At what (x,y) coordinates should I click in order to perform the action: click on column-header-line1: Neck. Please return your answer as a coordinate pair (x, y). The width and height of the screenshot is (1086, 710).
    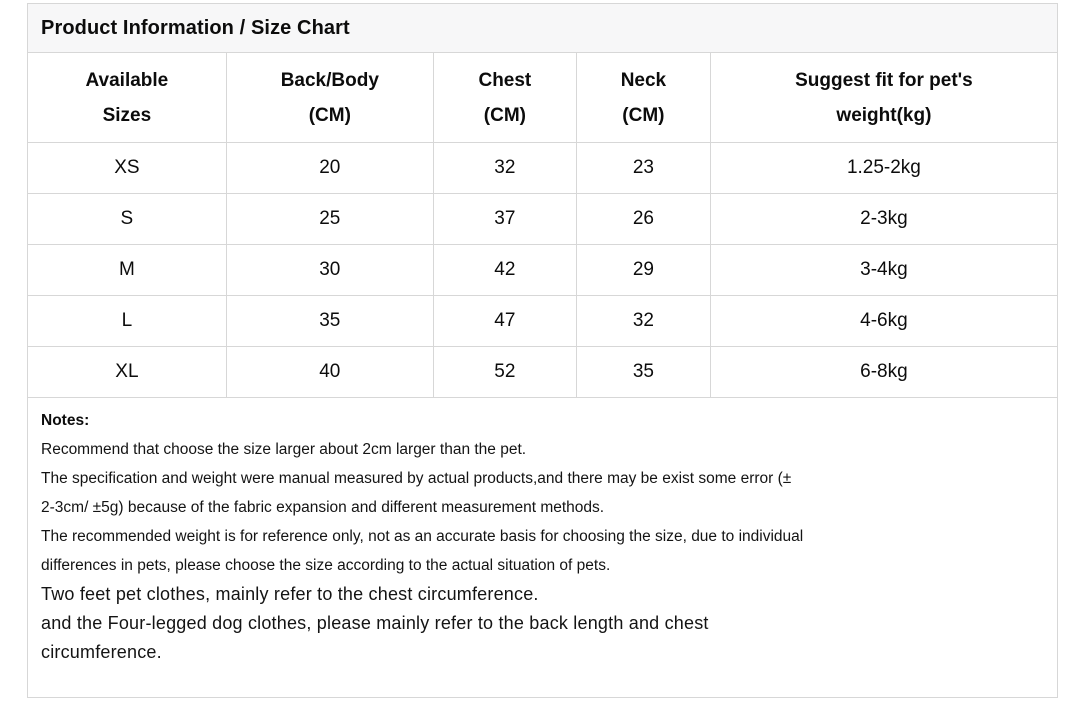
    Looking at the image, I should click on (643, 80).